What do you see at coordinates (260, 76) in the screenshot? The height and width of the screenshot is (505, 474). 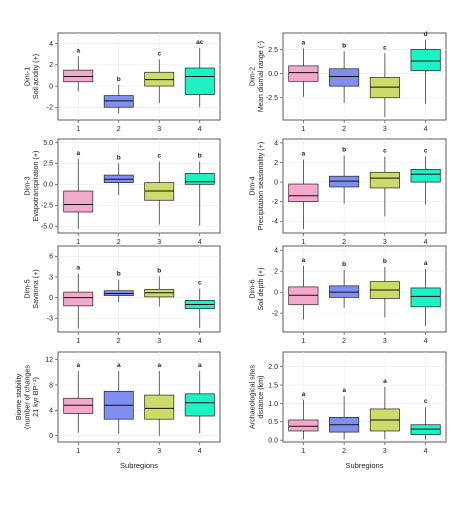 I see `y-axis-label: Mean diurnal range (-)` at bounding box center [260, 76].